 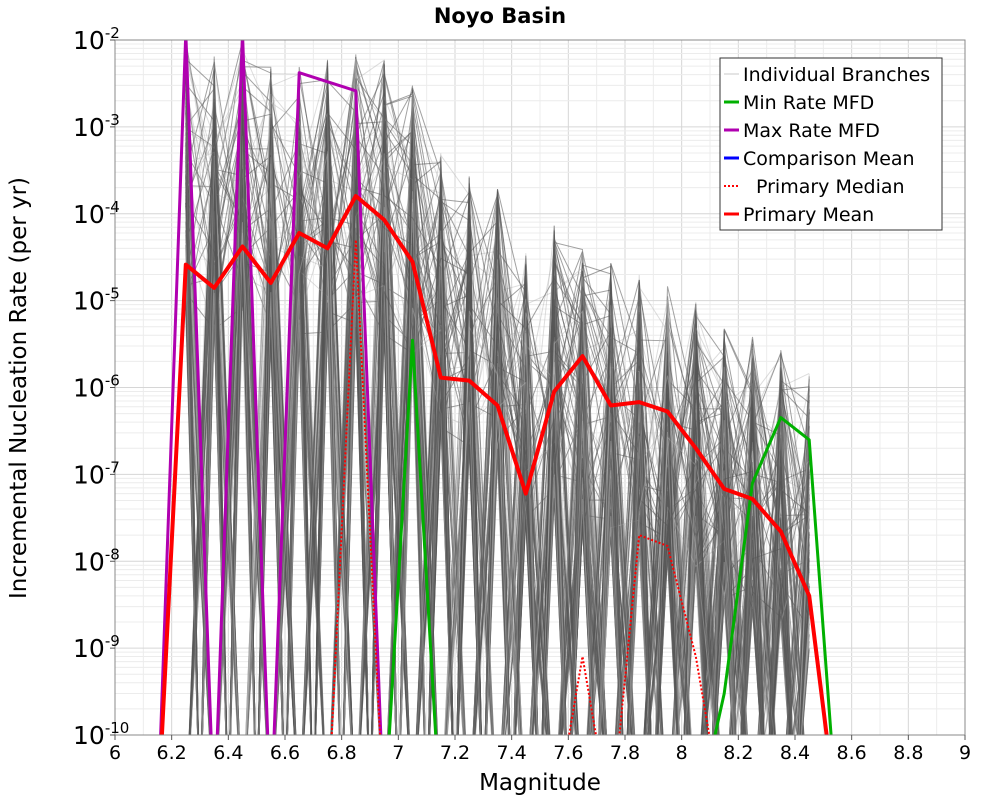 I want to click on y-tick-label: 10⁻¹⁰, so click(x=101, y=734).